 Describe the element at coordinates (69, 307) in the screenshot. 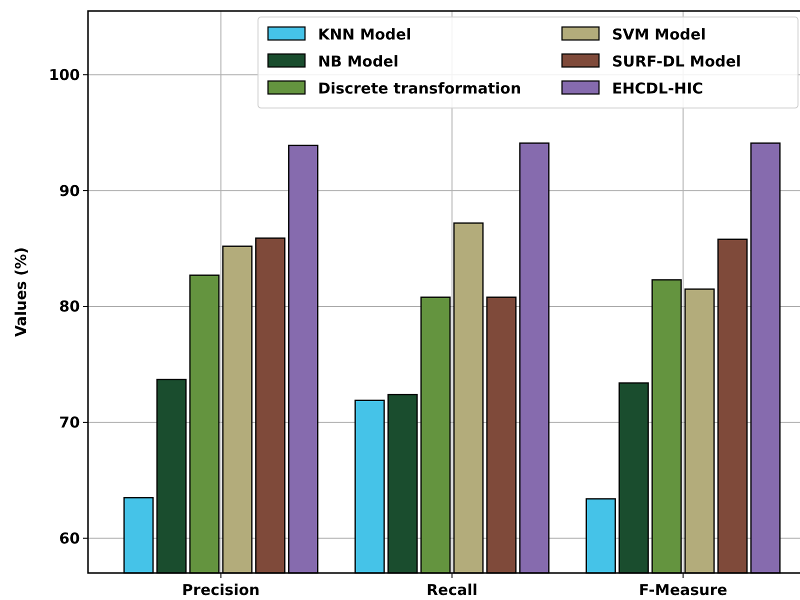

I see `y-tick-label: 80` at that location.